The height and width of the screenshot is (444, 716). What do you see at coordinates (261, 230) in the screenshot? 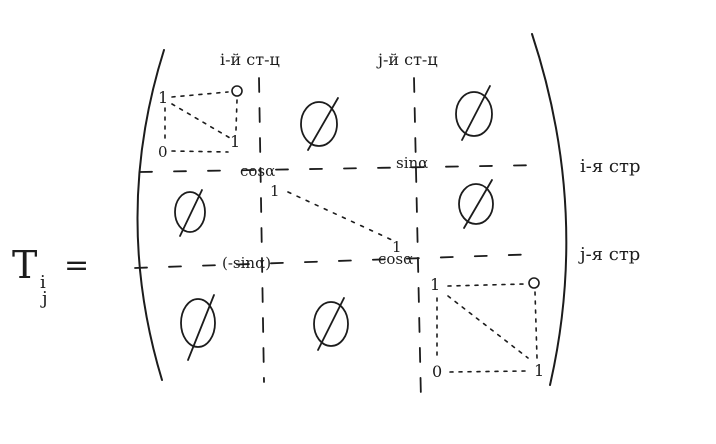
I see `column-guide-i` at bounding box center [261, 230].